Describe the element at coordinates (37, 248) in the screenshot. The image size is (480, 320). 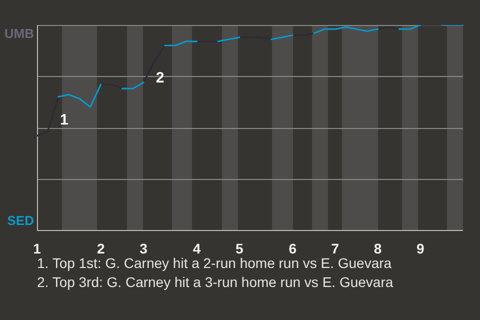
I see `x-tick-label: 1` at that location.